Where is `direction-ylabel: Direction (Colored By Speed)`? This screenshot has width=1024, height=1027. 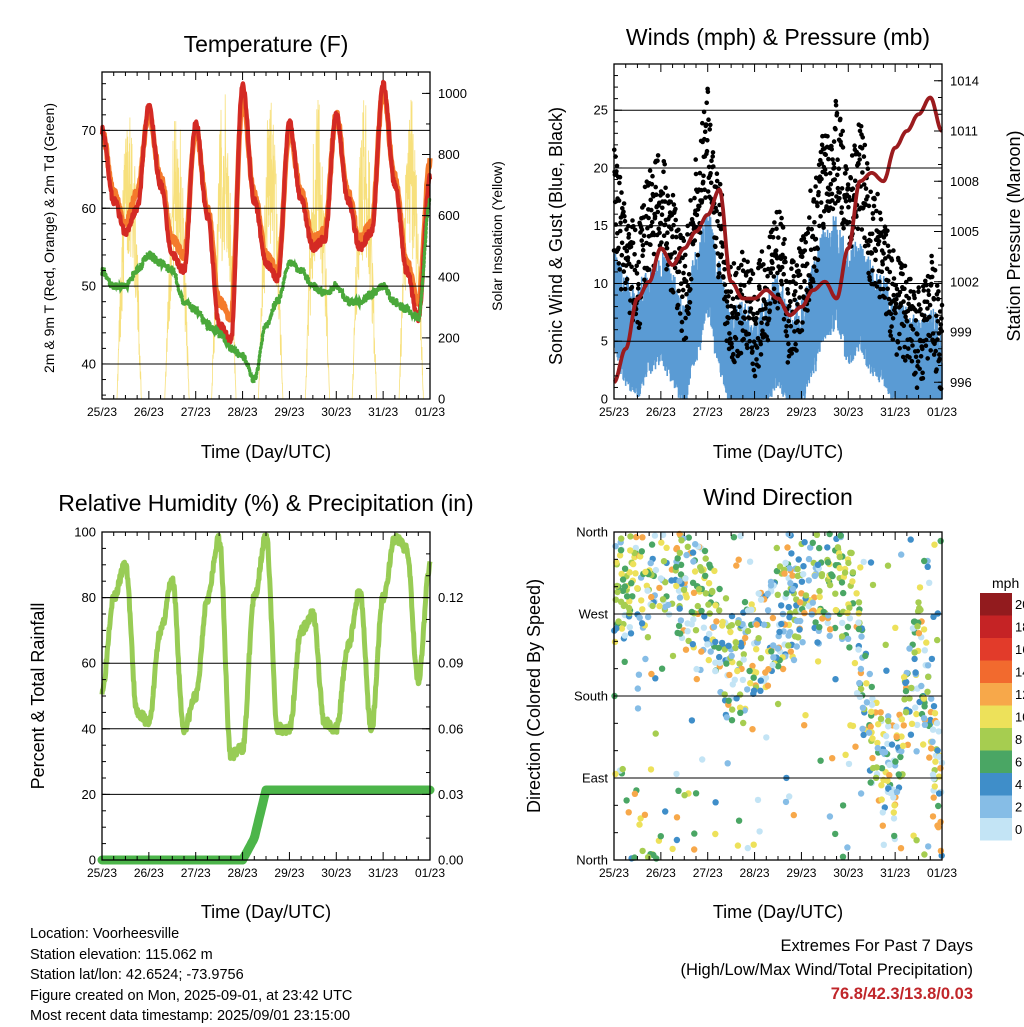
direction-ylabel: Direction (Colored By Speed) is located at coordinates (534, 696).